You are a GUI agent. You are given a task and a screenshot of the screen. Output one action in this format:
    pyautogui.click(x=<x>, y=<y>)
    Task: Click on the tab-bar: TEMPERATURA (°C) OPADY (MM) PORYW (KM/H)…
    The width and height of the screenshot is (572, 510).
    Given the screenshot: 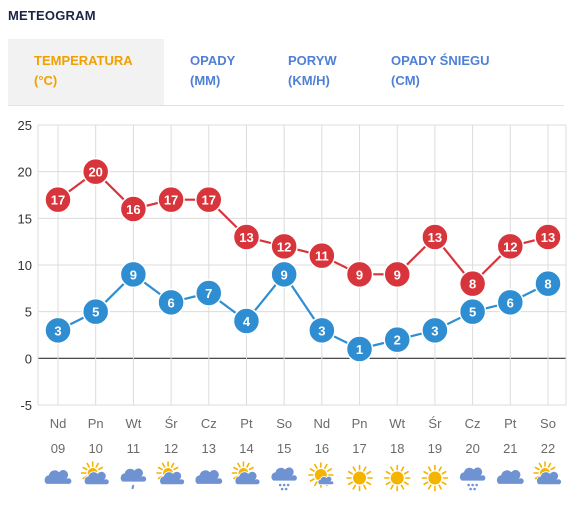 What is the action you would take?
    pyautogui.click(x=286, y=72)
    